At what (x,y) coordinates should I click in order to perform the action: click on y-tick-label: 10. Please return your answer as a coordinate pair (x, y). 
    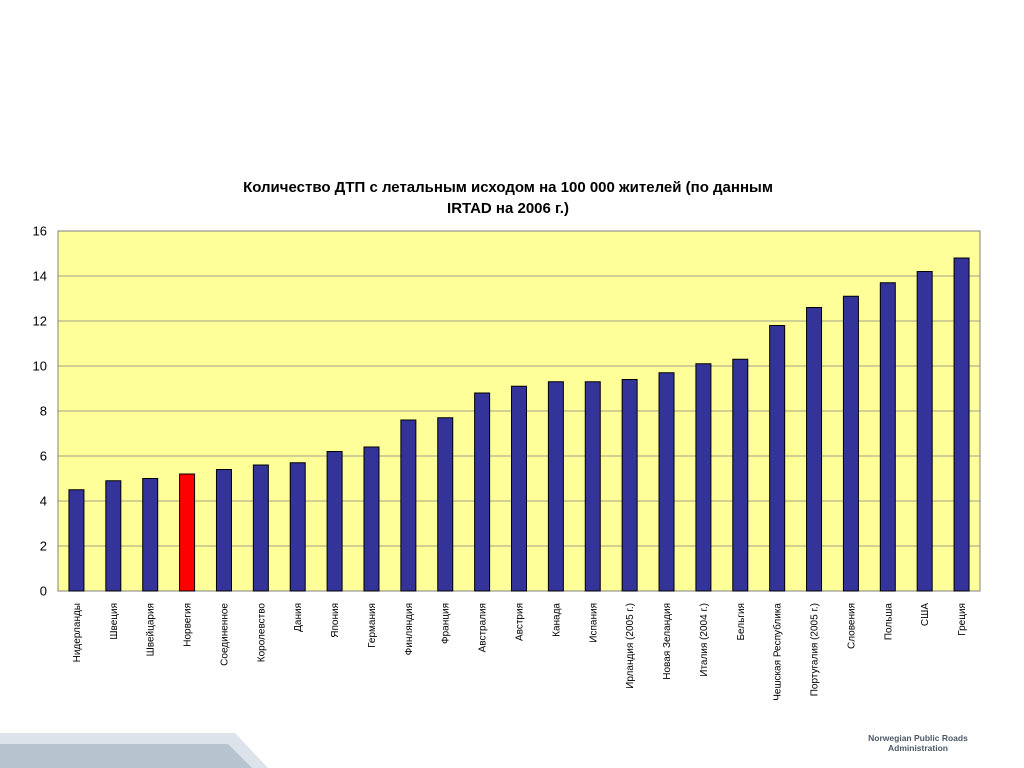
    Looking at the image, I should click on (40, 366).